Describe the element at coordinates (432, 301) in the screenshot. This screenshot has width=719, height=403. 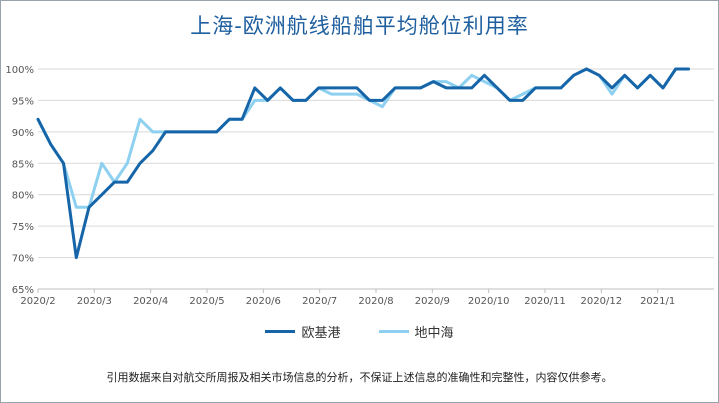
I see `x-tick-label: 2020/9` at that location.